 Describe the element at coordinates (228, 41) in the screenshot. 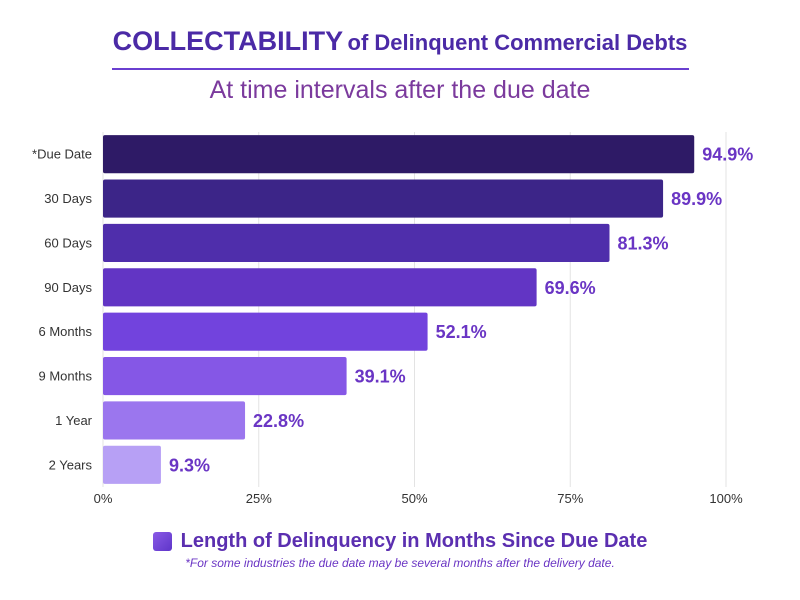

I see `chart-title-strong: COLLECTABILITY` at that location.